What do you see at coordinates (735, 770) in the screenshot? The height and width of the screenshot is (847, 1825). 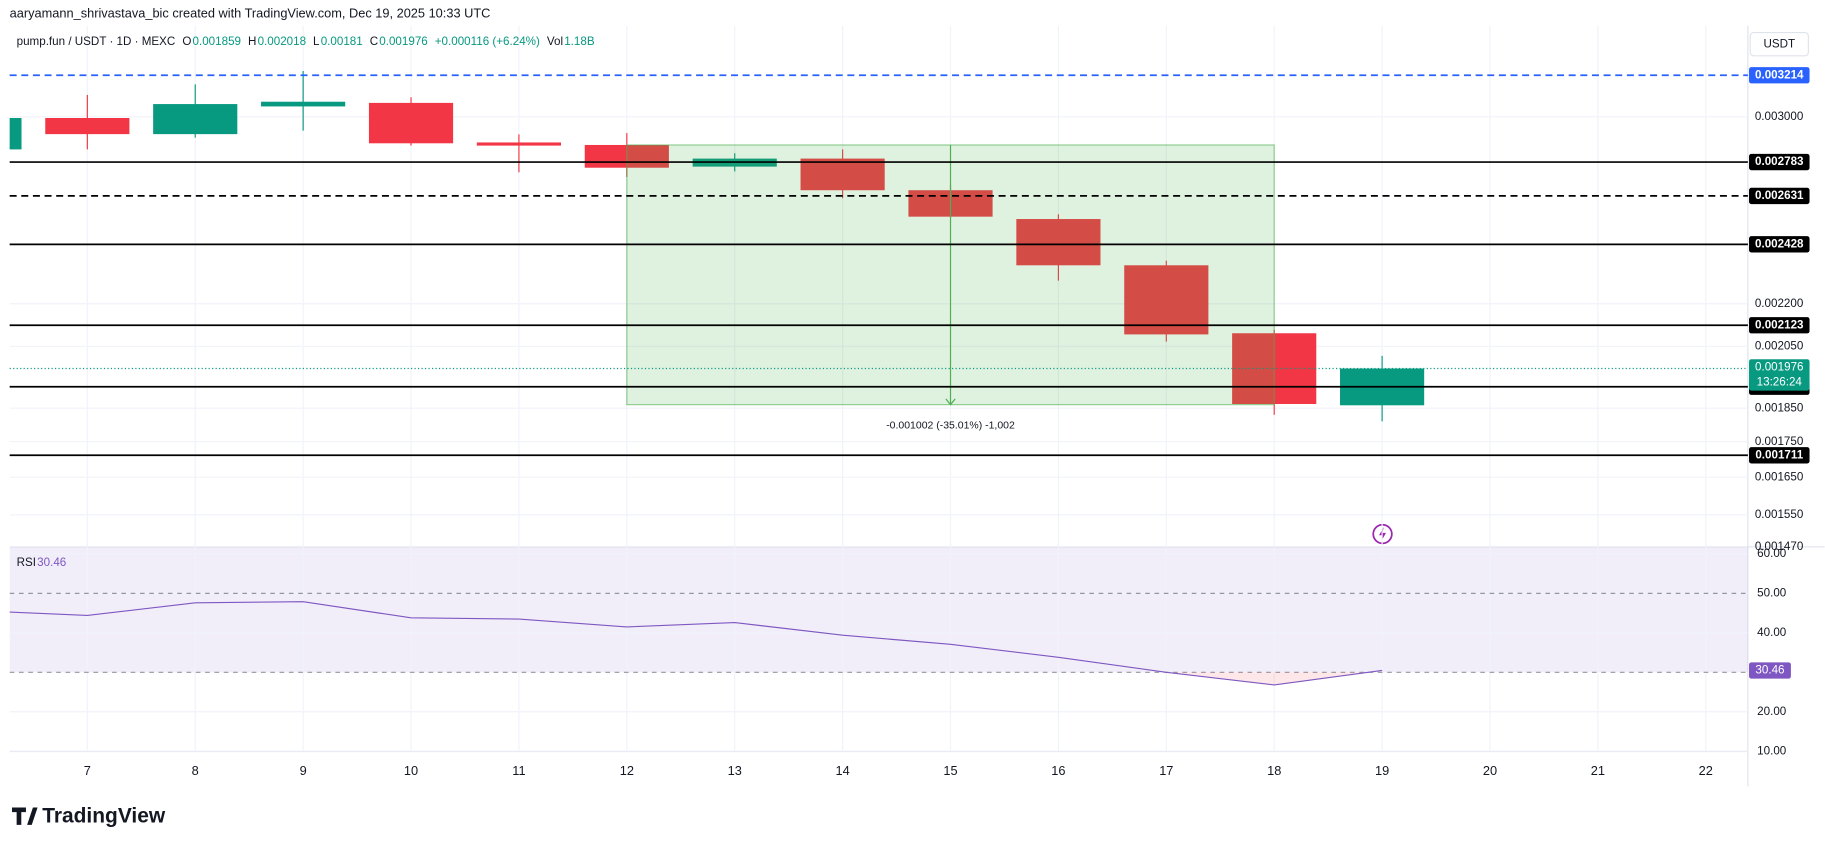 I see `x-tick-label: 13` at bounding box center [735, 770].